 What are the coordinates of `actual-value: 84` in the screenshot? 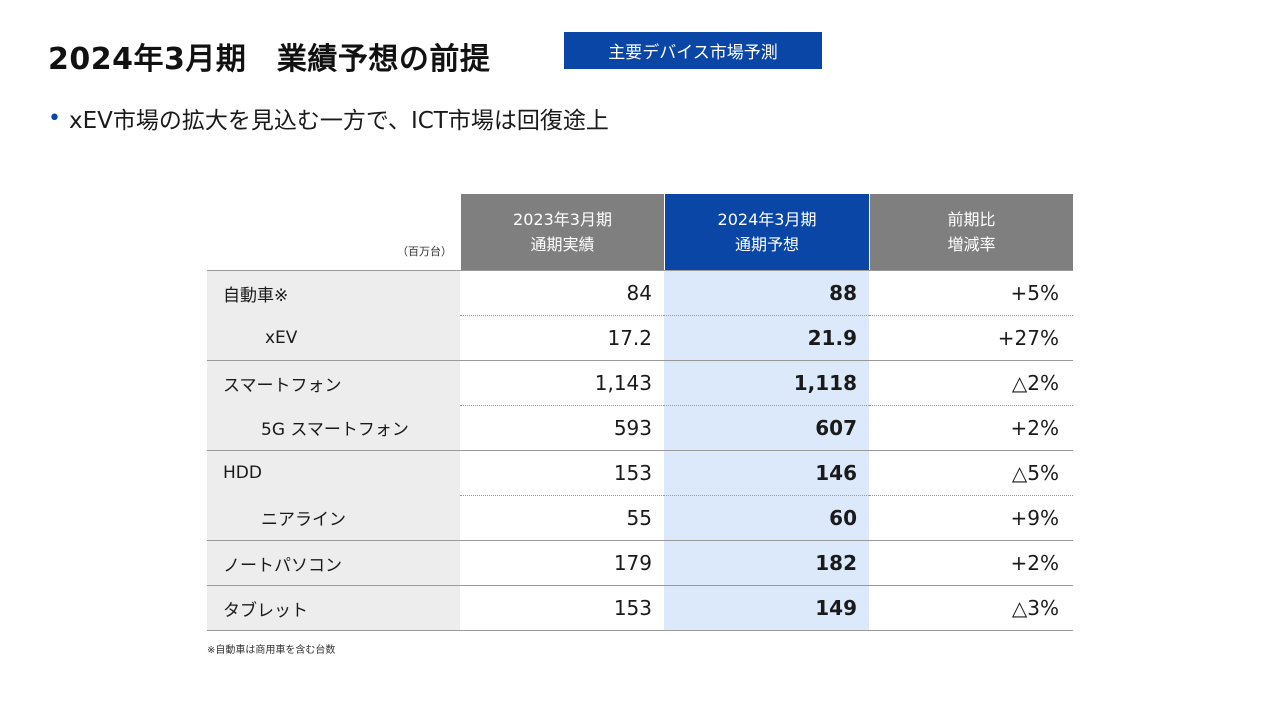 It's located at (562, 292).